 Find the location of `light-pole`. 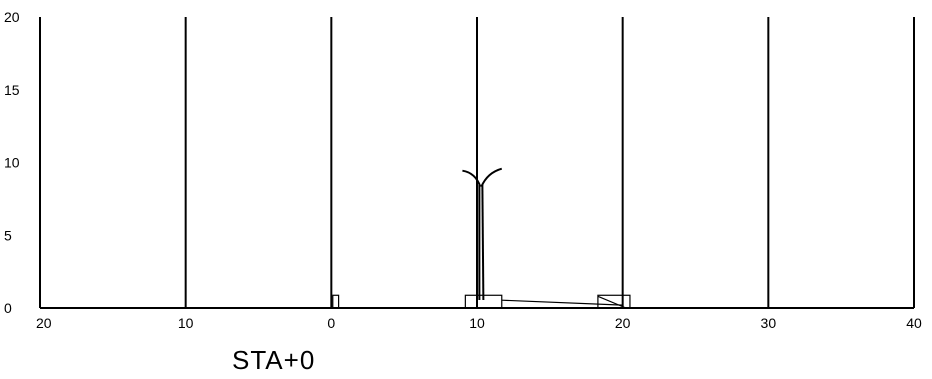

light-pole is located at coordinates (482, 234).